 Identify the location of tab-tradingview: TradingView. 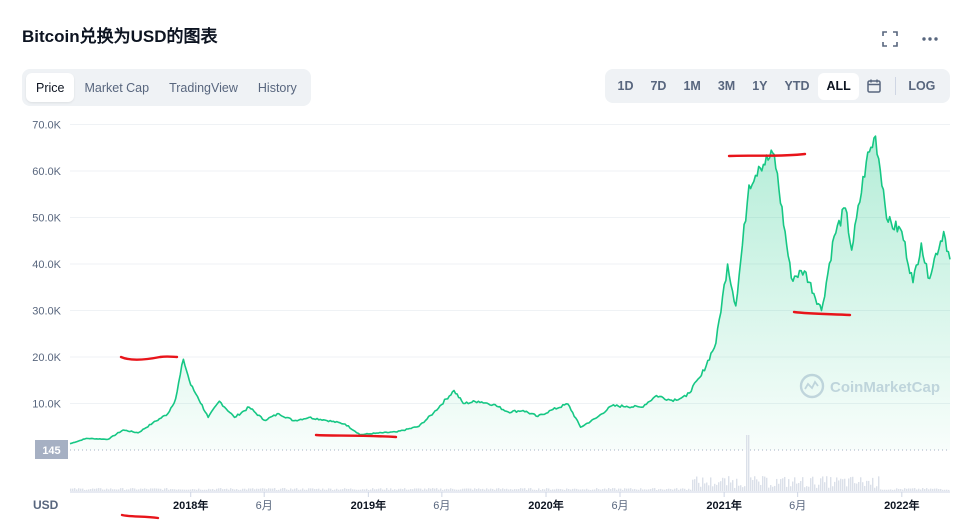
(203, 87).